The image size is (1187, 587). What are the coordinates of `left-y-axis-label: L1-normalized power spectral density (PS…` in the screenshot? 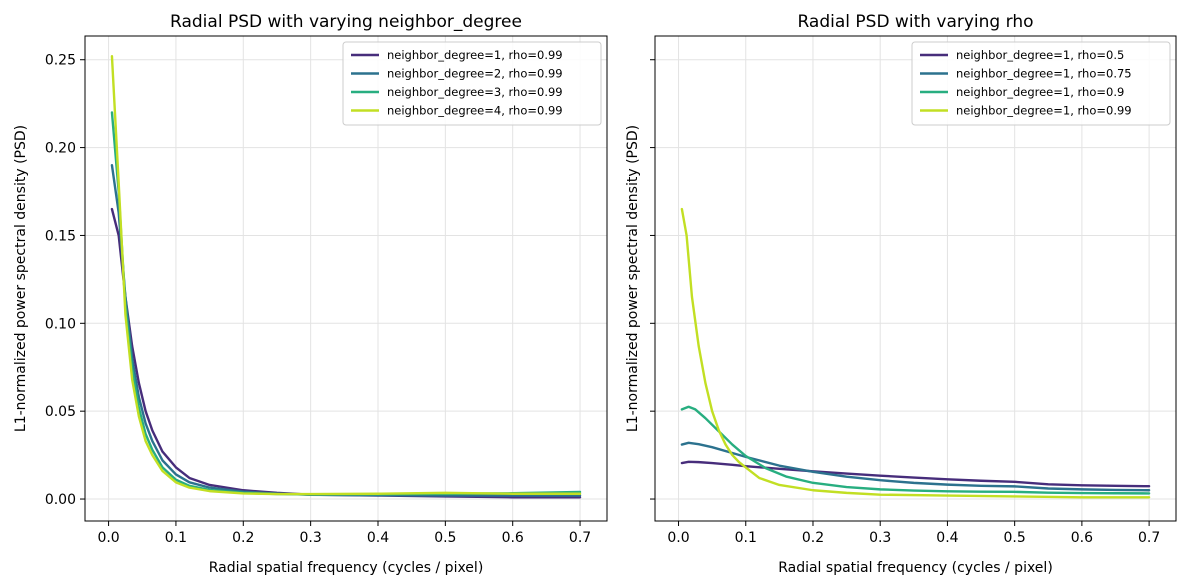 It's located at (21, 278).